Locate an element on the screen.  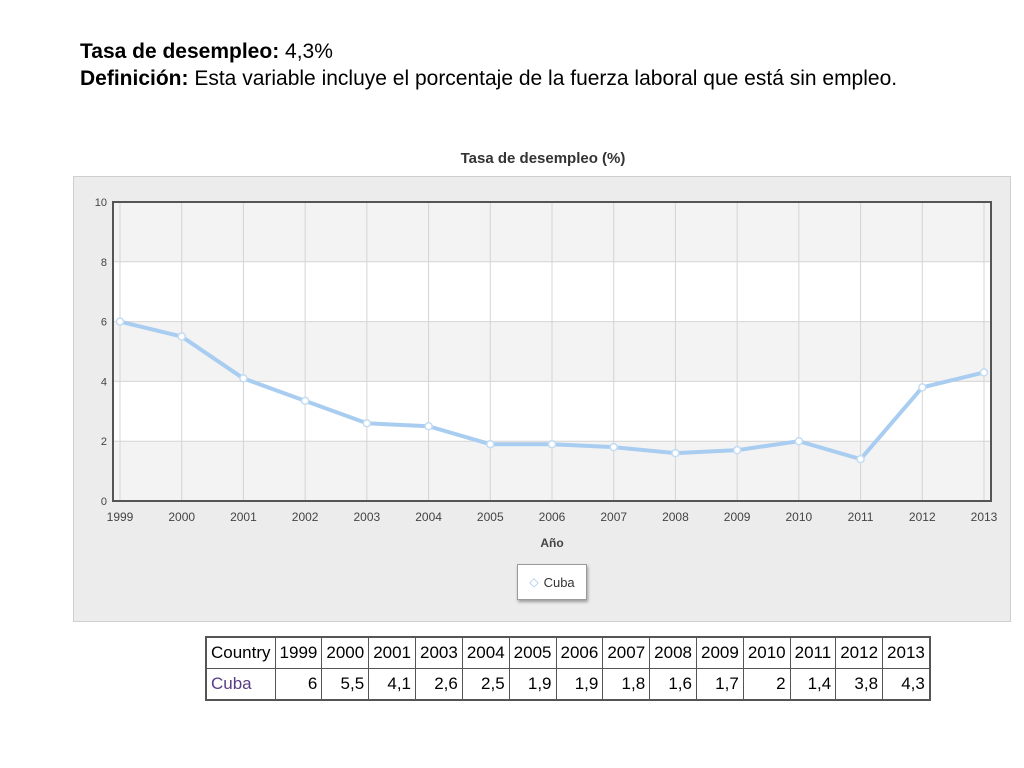
x-tick-label: 2005 is located at coordinates (490, 517).